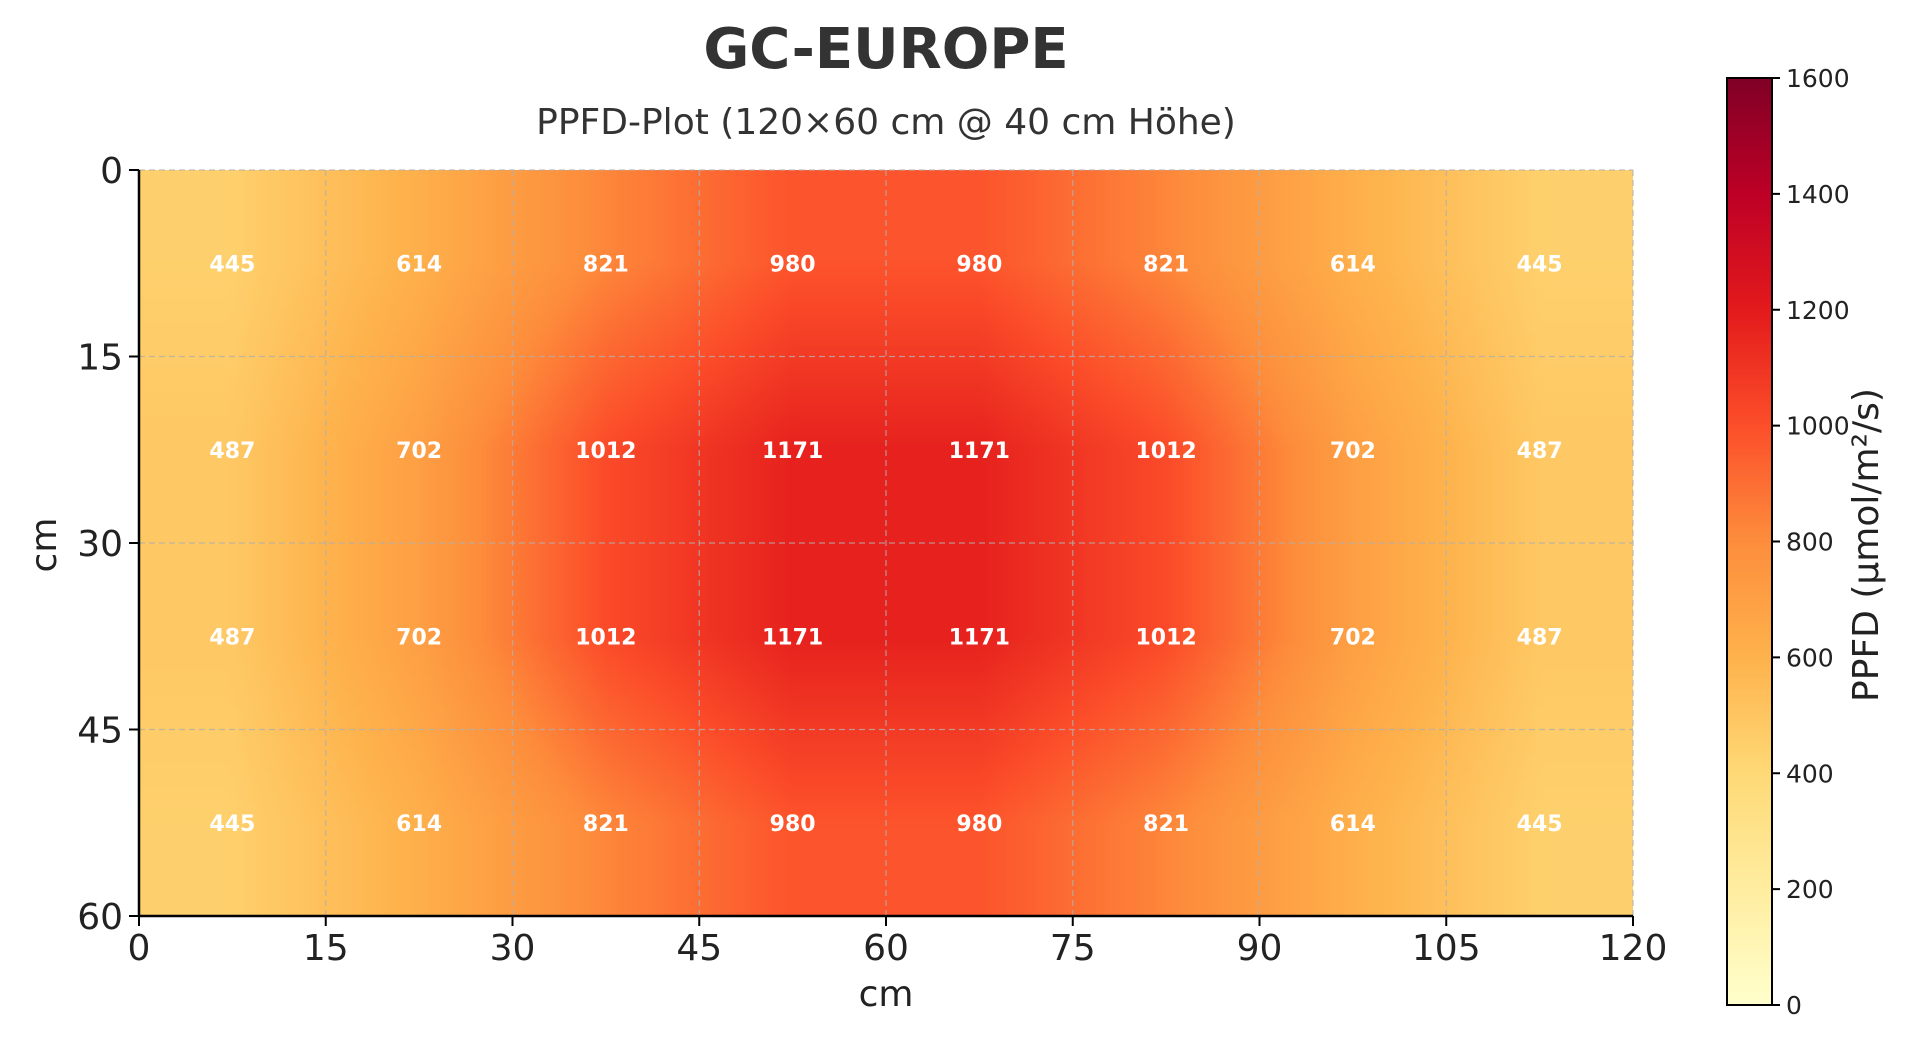 The width and height of the screenshot is (1918, 1041). Describe the element at coordinates (1810, 657) in the screenshot. I see `colorbar-tick-label: 600` at that location.